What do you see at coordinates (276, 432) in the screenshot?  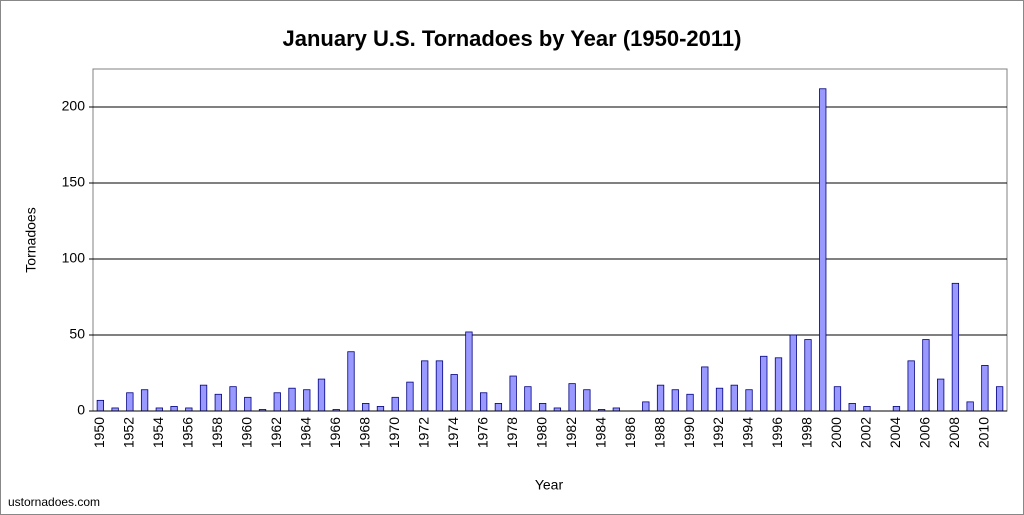 I see `x-tick-label: 1962` at bounding box center [276, 432].